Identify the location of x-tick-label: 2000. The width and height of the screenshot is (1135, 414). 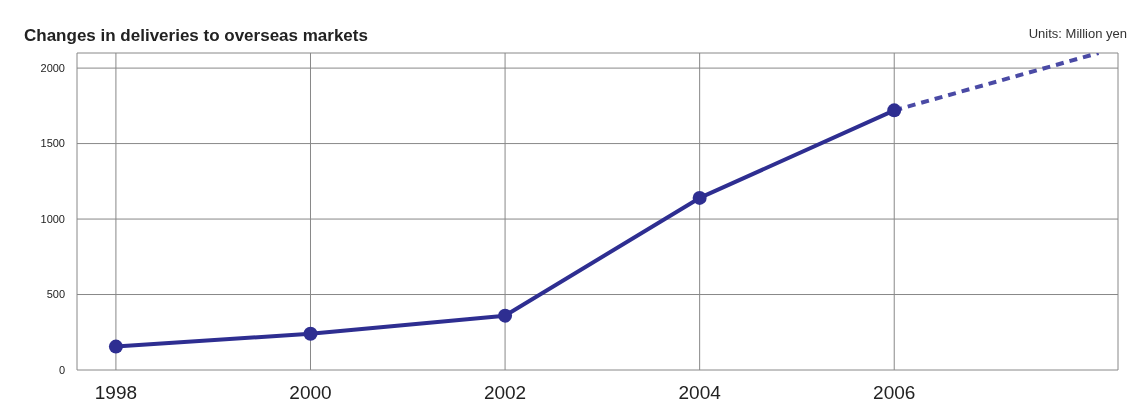
(310, 393).